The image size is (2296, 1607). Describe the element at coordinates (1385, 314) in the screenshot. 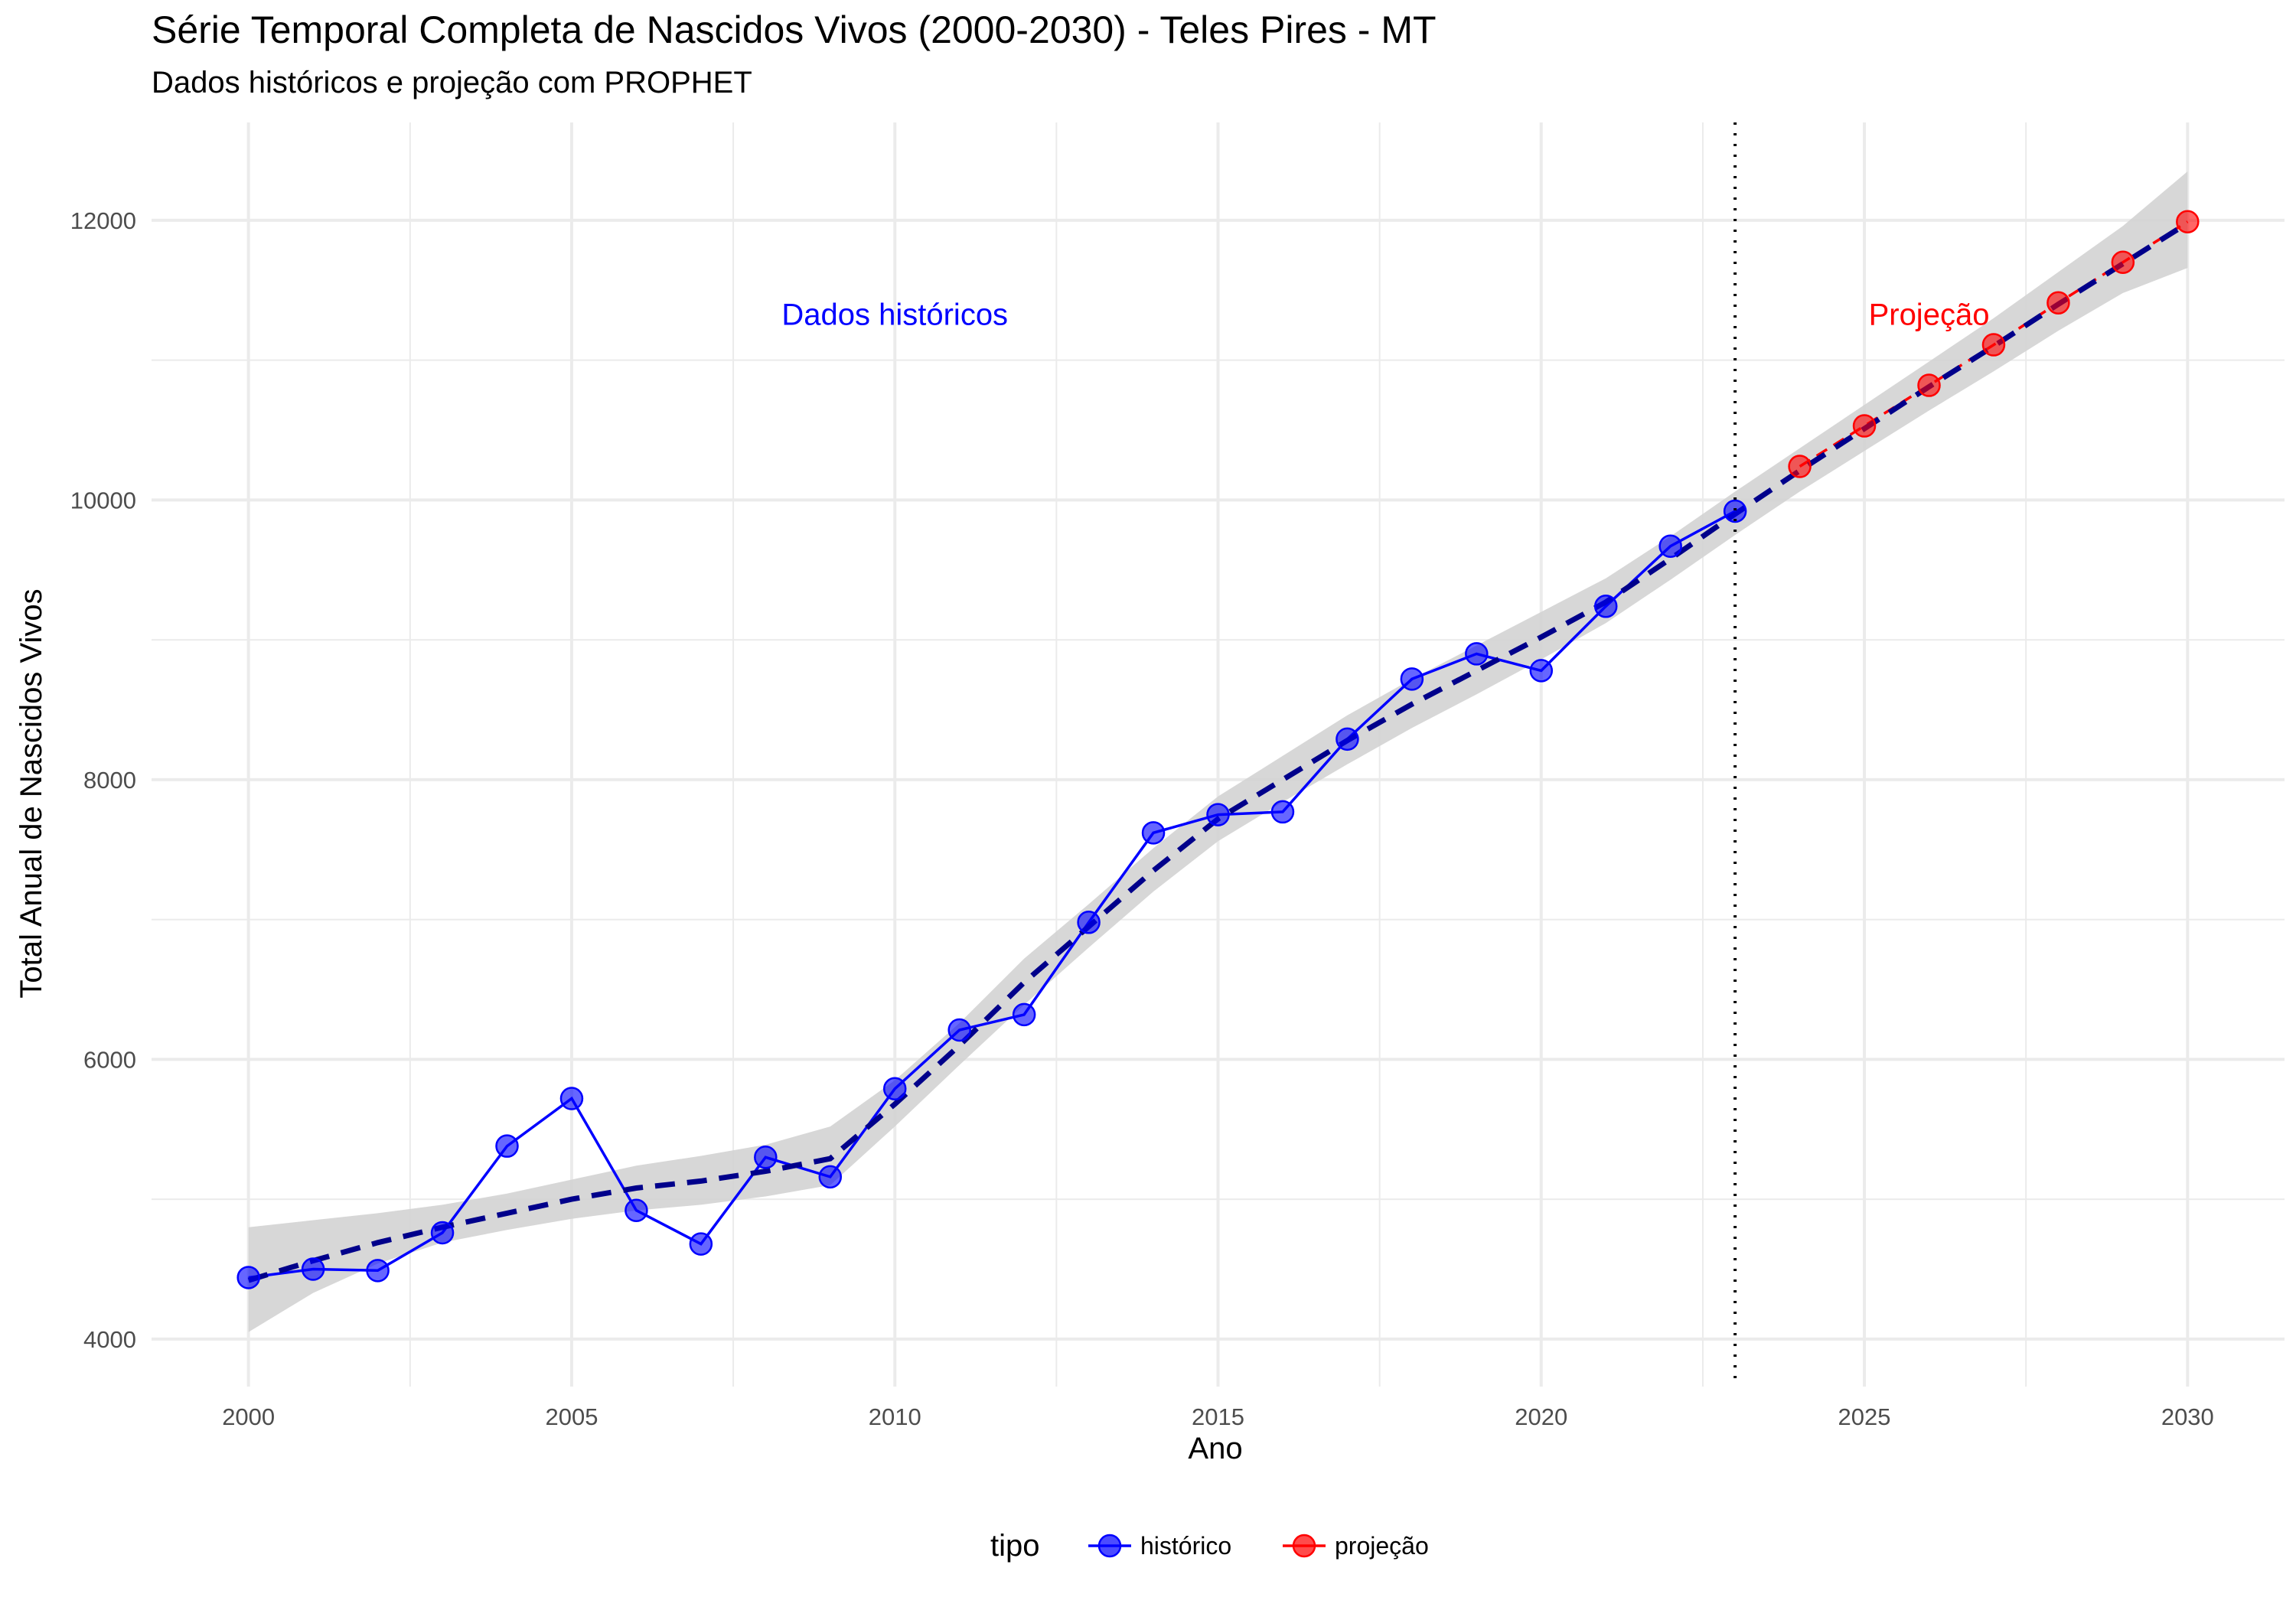

I see `annotations: Dados históricos Projeção` at that location.